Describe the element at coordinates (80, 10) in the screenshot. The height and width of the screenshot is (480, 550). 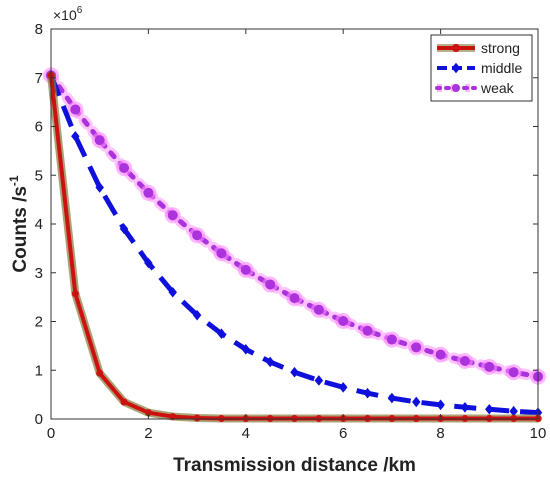
I see `y-axis-exponent-power: 6` at that location.